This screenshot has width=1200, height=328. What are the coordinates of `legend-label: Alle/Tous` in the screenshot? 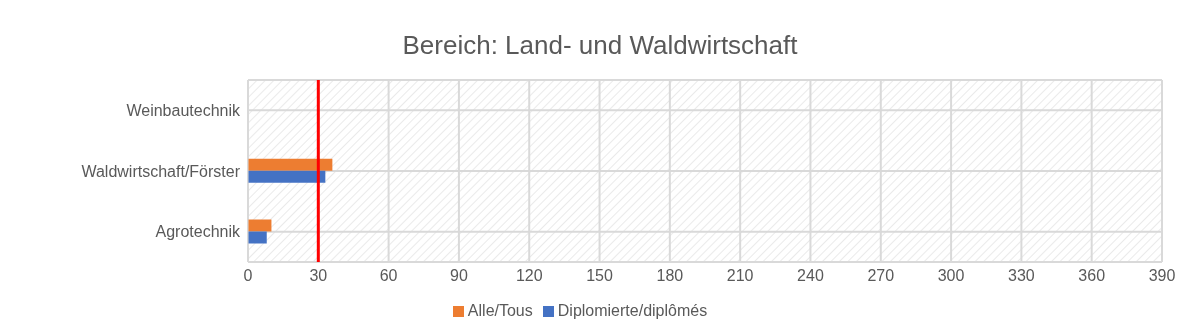 It's located at (500, 310).